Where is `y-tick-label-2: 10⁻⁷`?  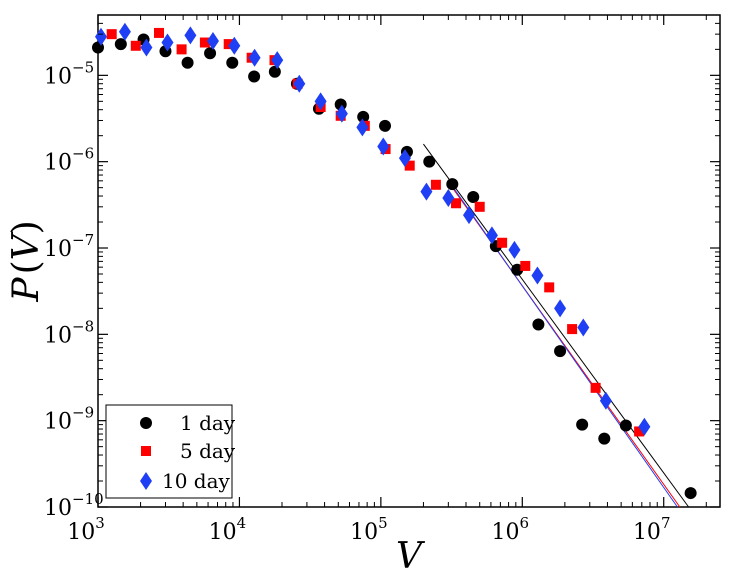 y-tick-label-2: 10⁻⁷ is located at coordinates (69, 246).